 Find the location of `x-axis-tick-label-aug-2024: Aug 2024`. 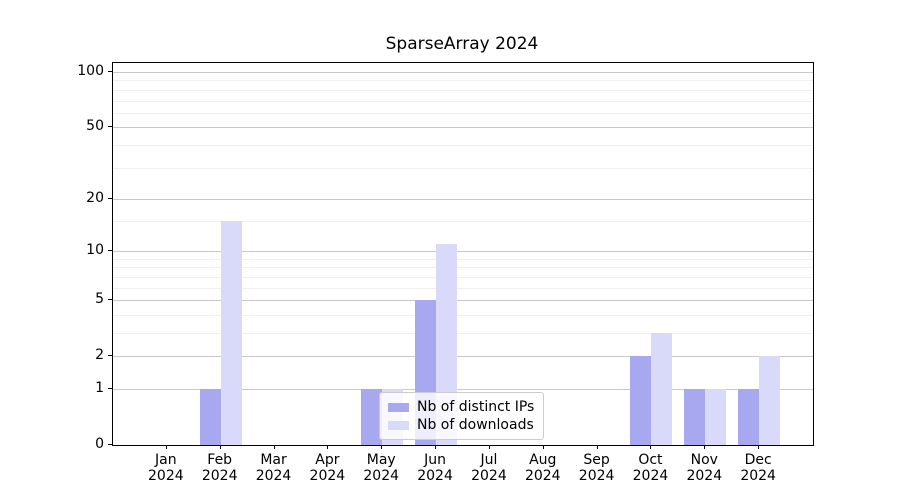

x-axis-tick-label-aug-2024: Aug 2024 is located at coordinates (542, 468).